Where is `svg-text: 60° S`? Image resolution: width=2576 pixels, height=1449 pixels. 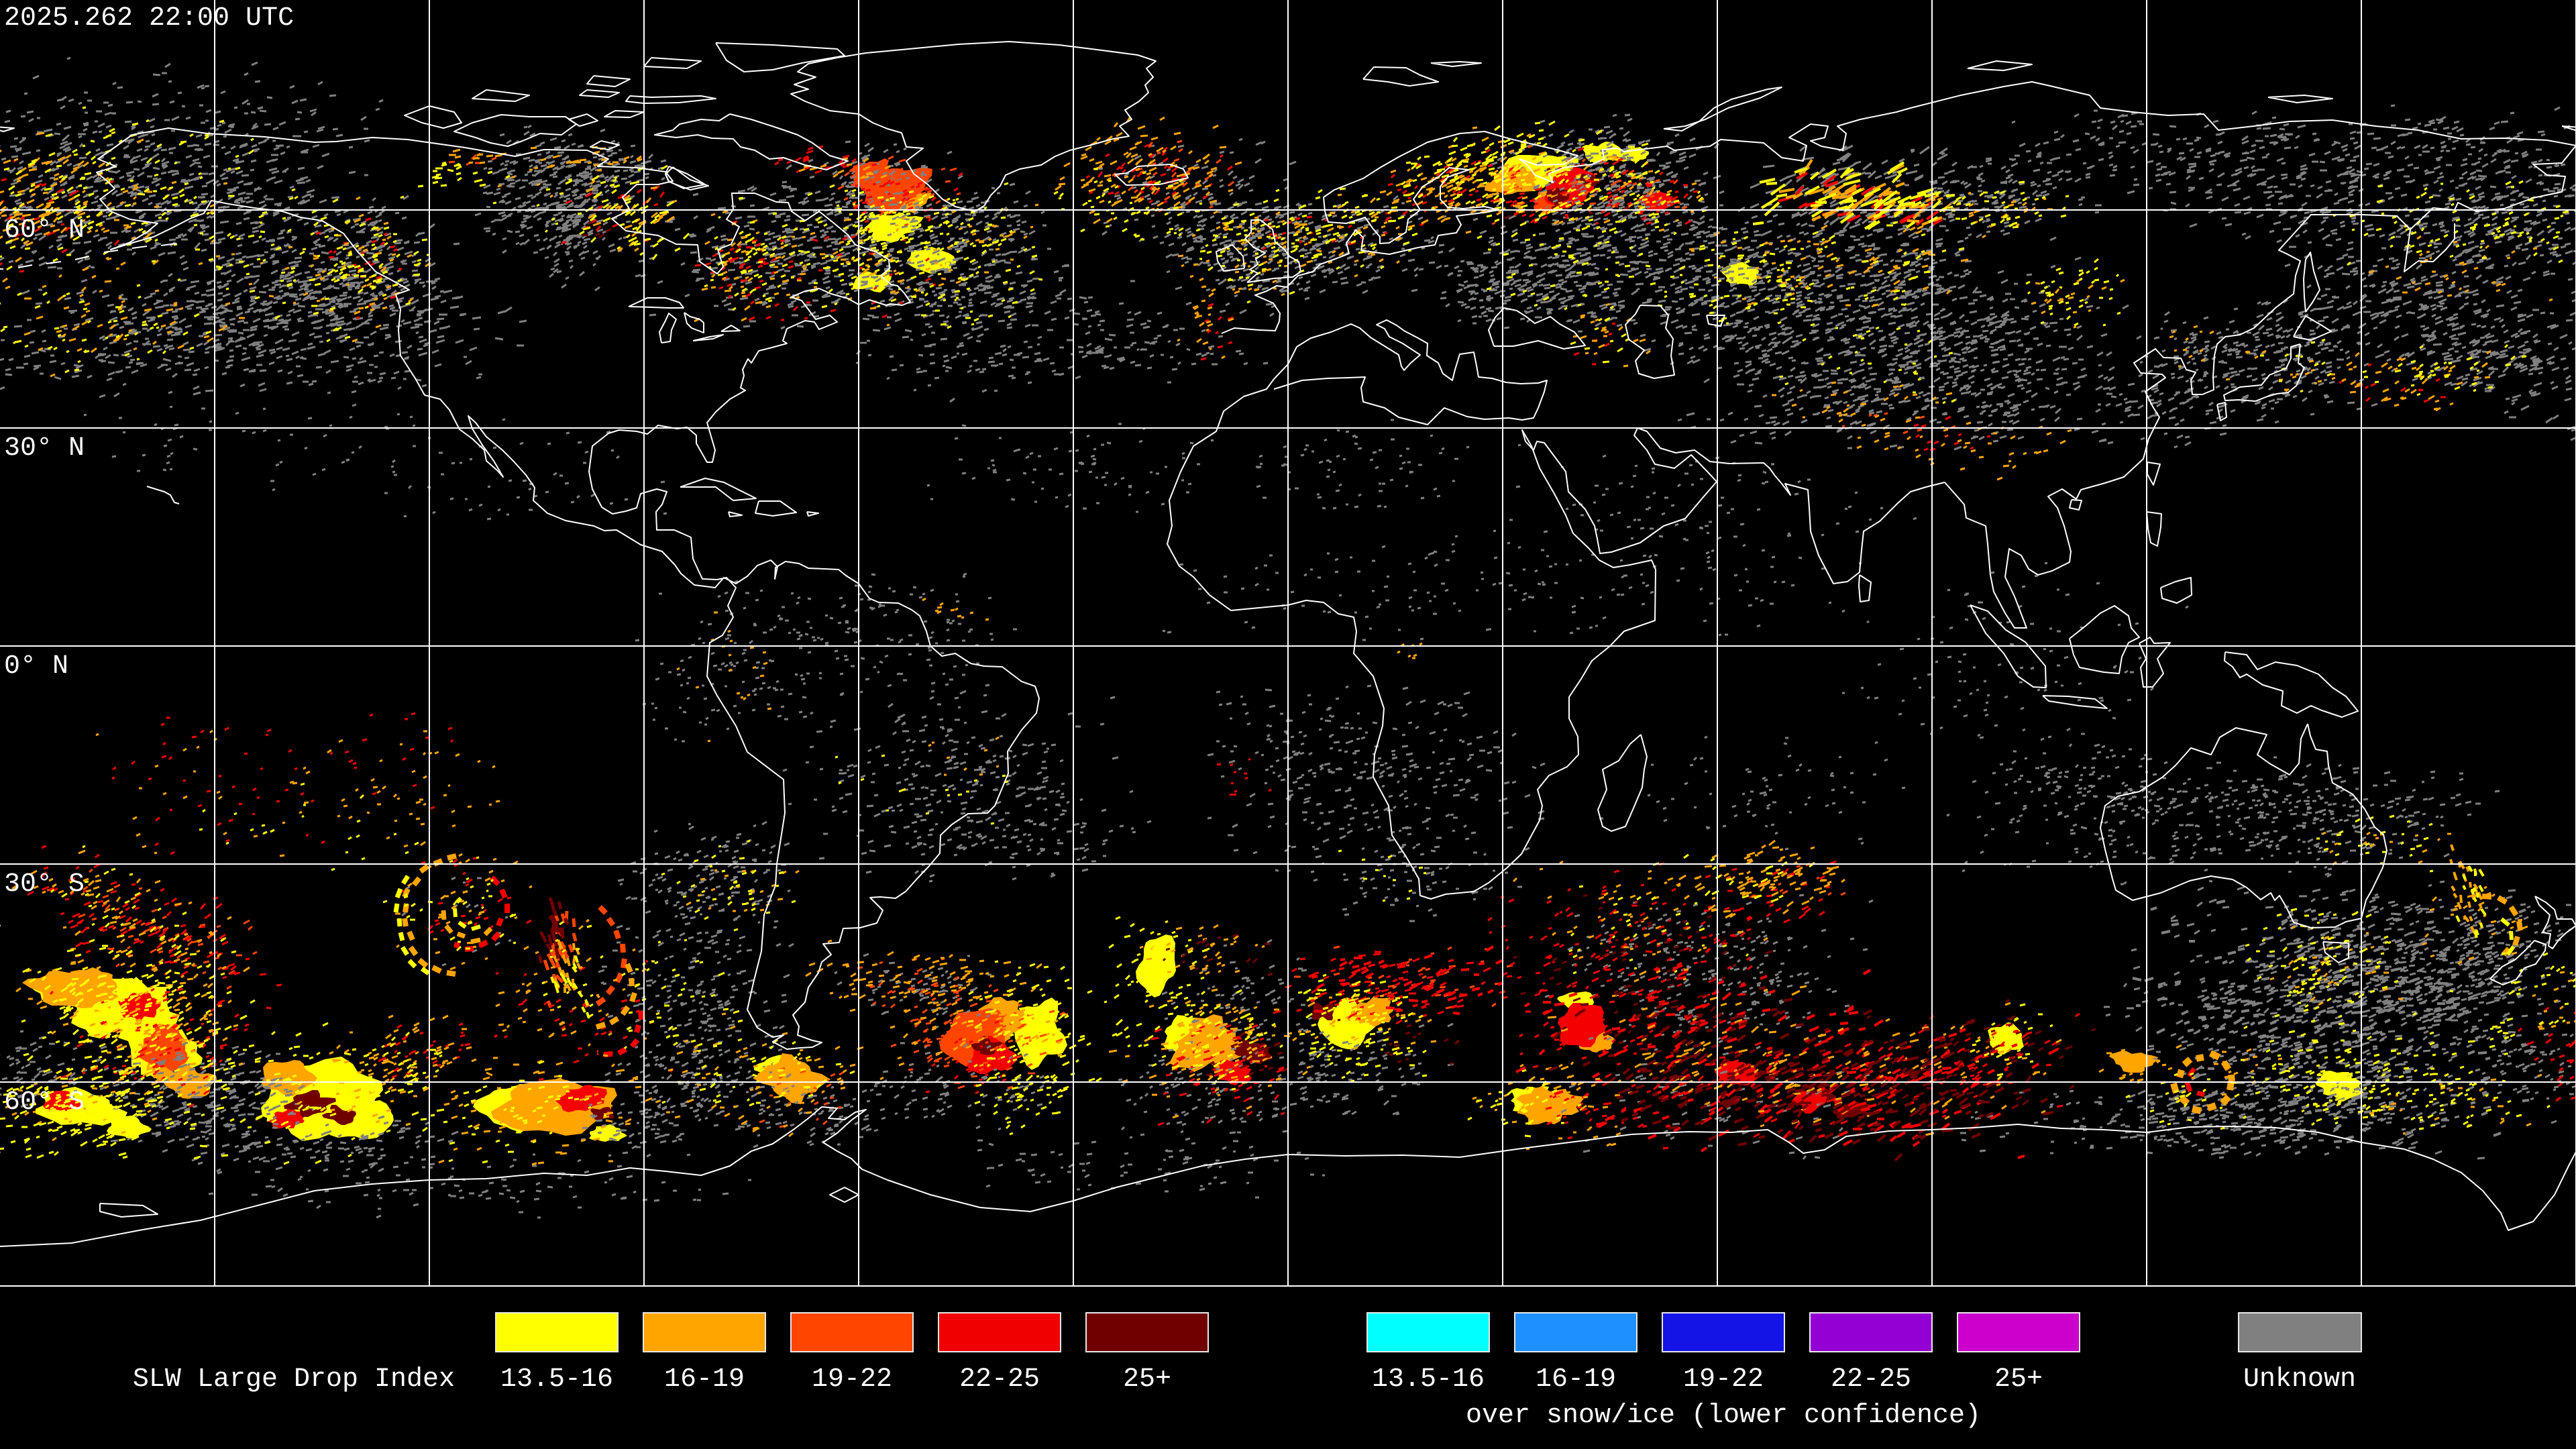
svg-text: 60° S is located at coordinates (44, 1102).